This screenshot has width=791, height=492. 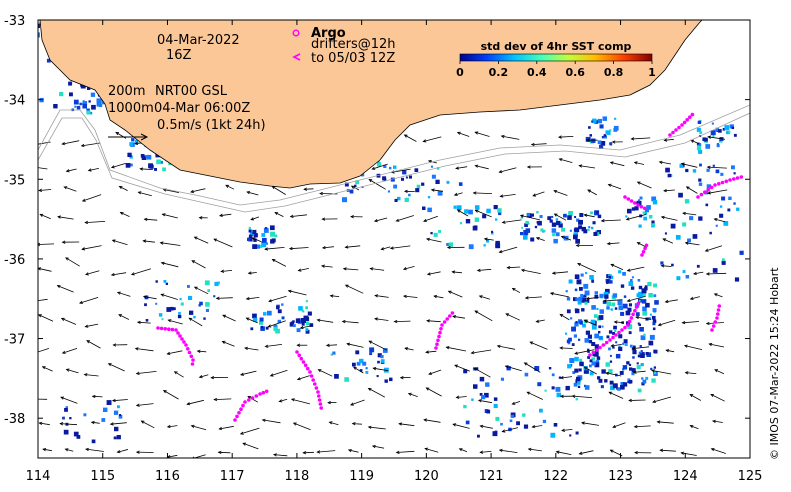 What do you see at coordinates (460, 72) in the screenshot?
I see `colorbar-tick-label: 0` at bounding box center [460, 72].